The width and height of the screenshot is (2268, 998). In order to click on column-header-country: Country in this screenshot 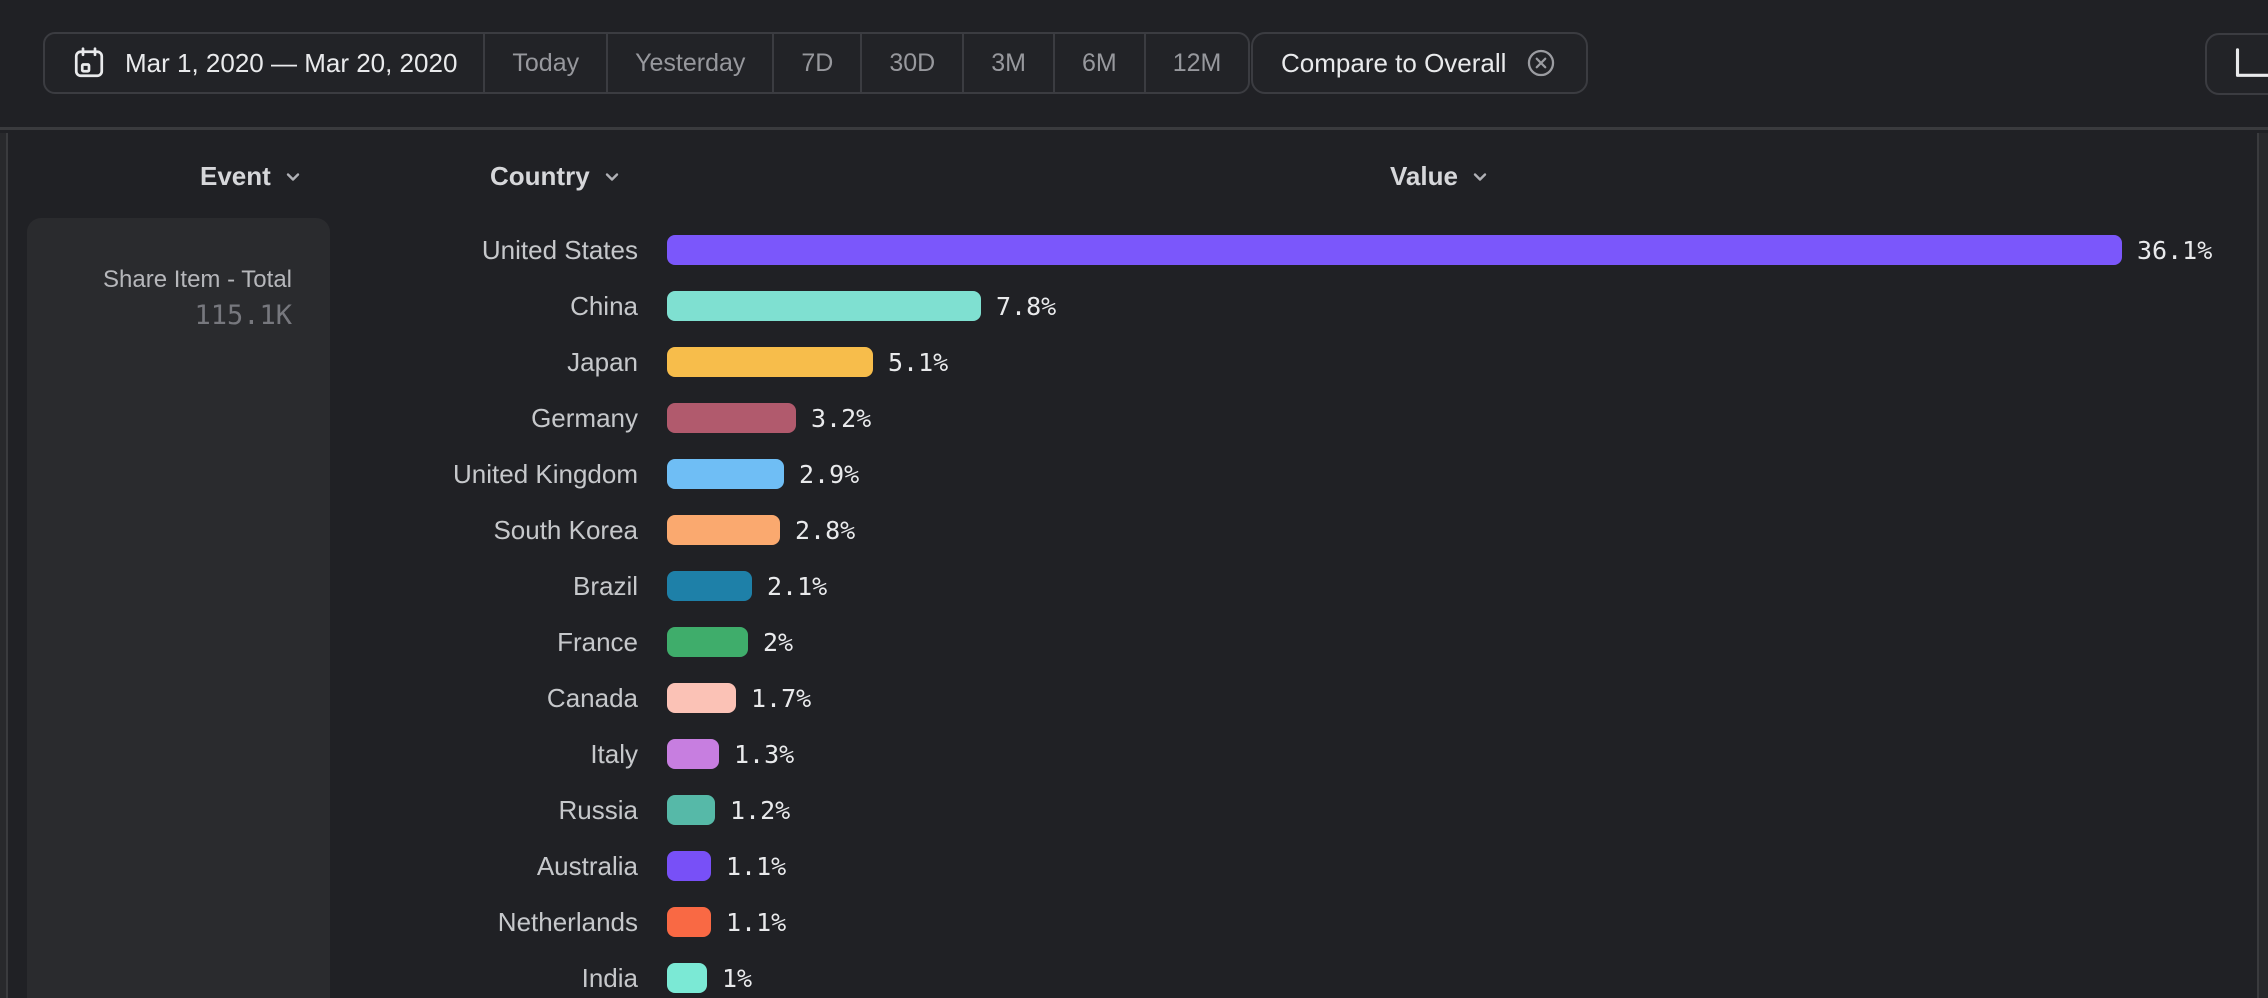, I will do `click(556, 176)`.